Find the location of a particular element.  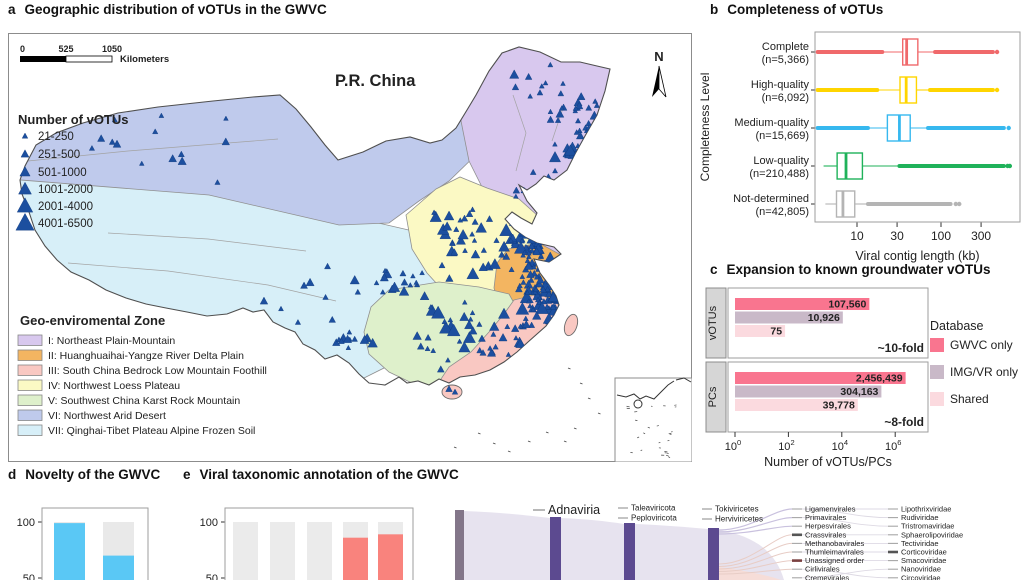

order-label: Herpesvirales is located at coordinates (828, 526).